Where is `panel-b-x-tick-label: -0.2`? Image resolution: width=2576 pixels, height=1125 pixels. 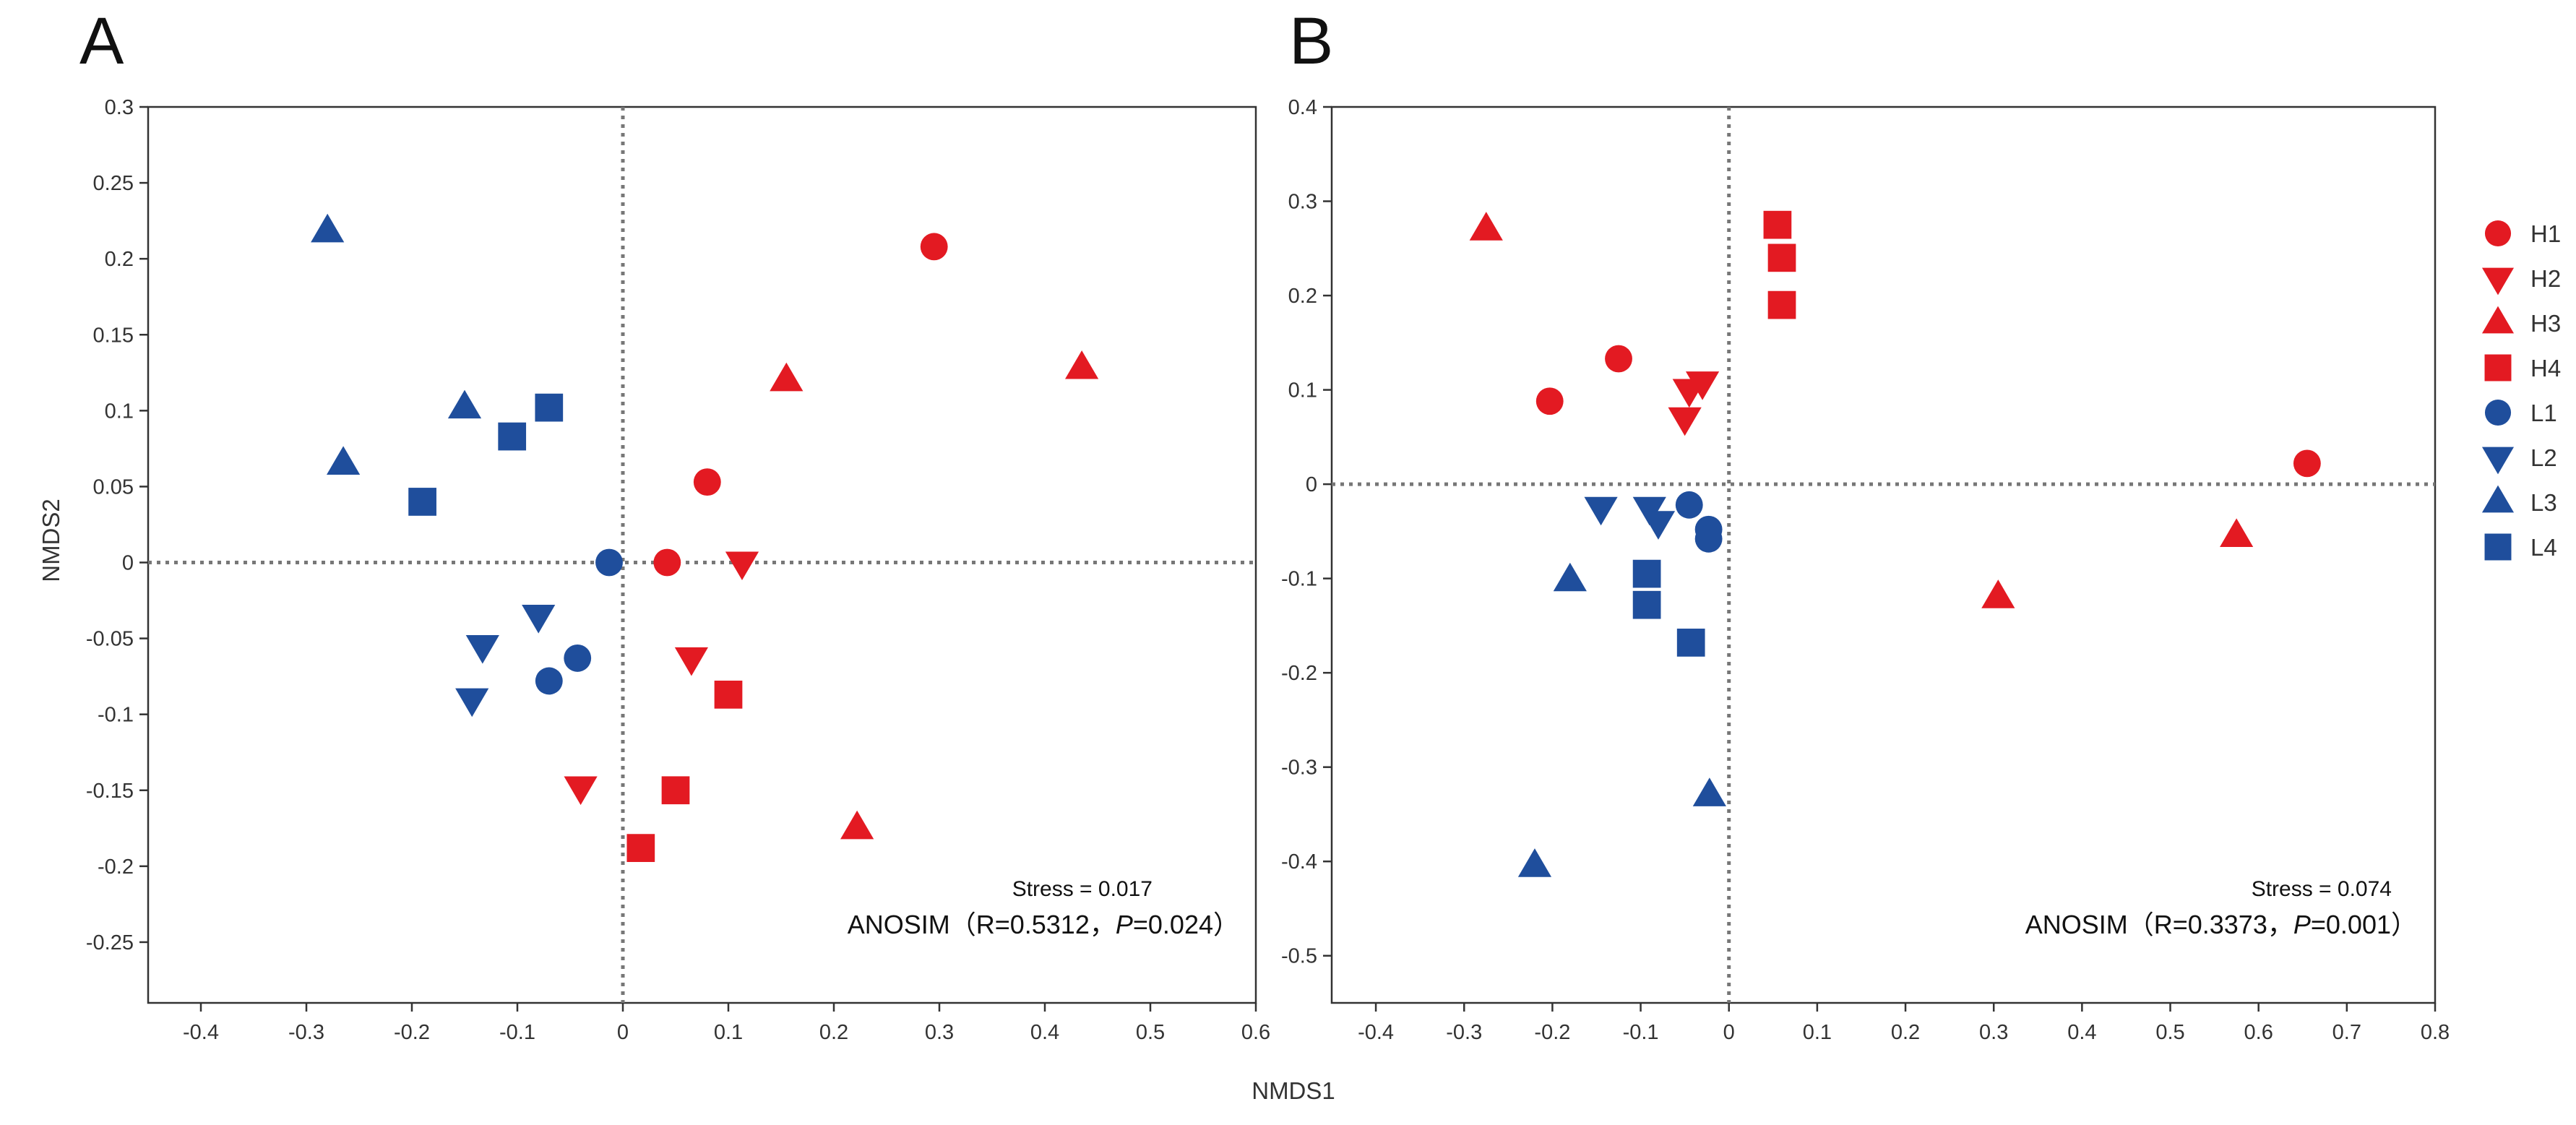 panel-b-x-tick-label: -0.2 is located at coordinates (1552, 1032).